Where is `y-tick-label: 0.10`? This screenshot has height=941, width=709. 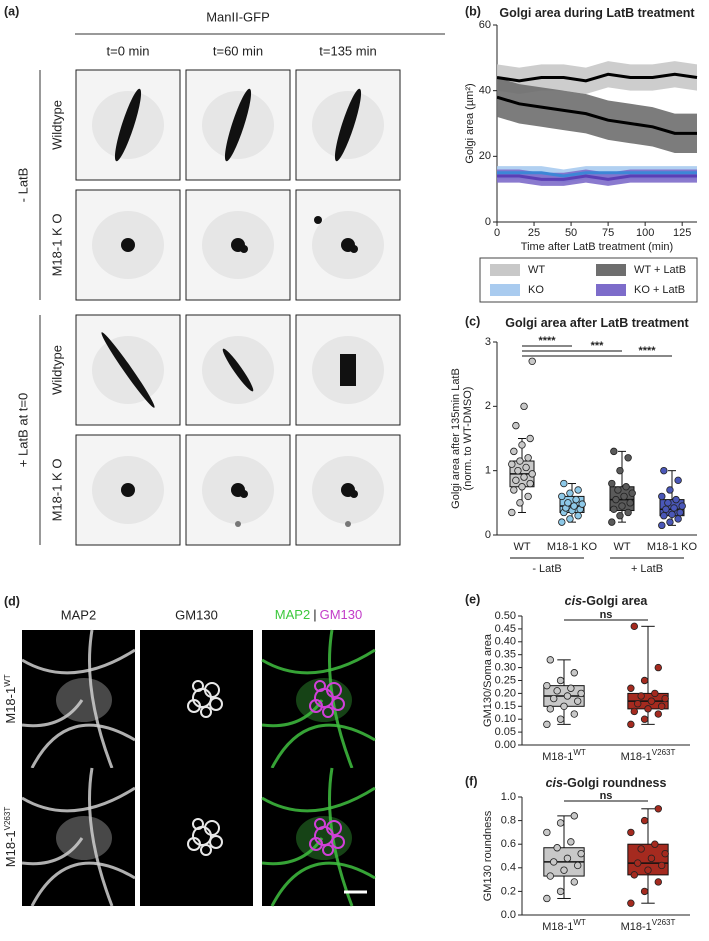
y-tick-label: 0.10 is located at coordinates (505, 719).